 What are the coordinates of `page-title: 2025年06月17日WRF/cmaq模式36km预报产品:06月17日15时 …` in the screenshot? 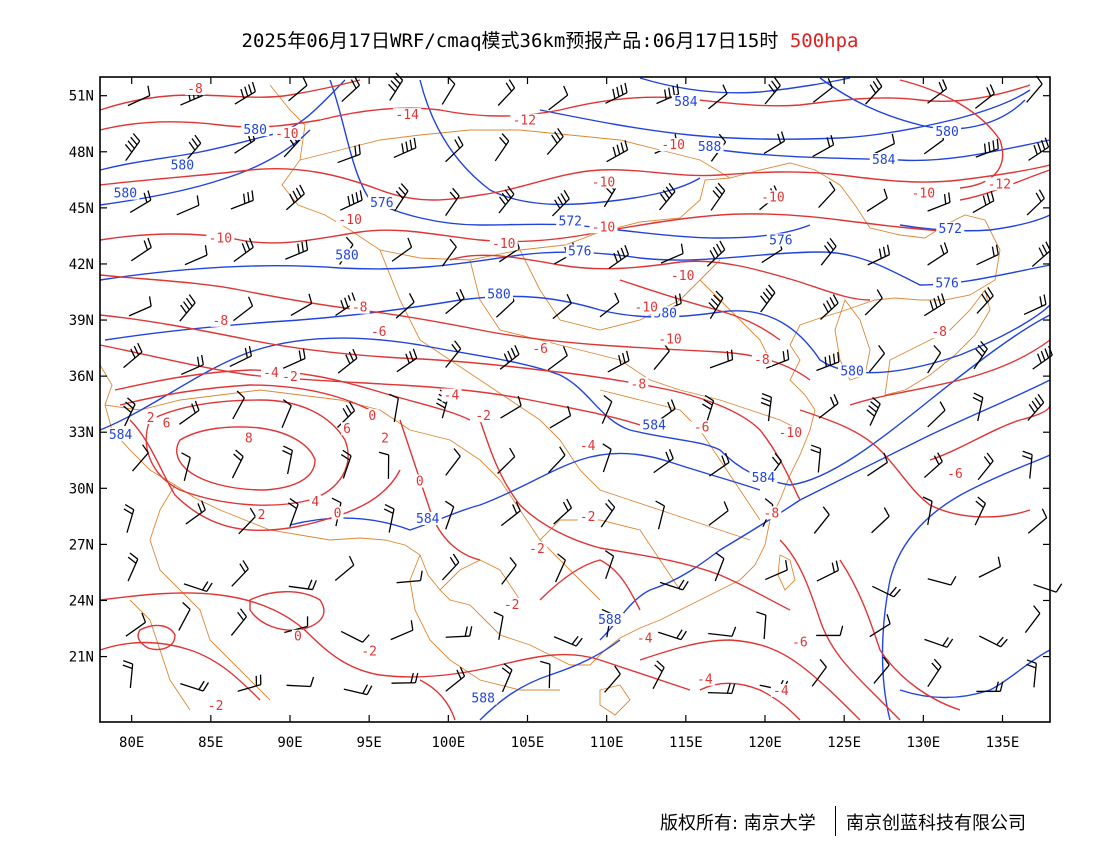 It's located at (550, 39).